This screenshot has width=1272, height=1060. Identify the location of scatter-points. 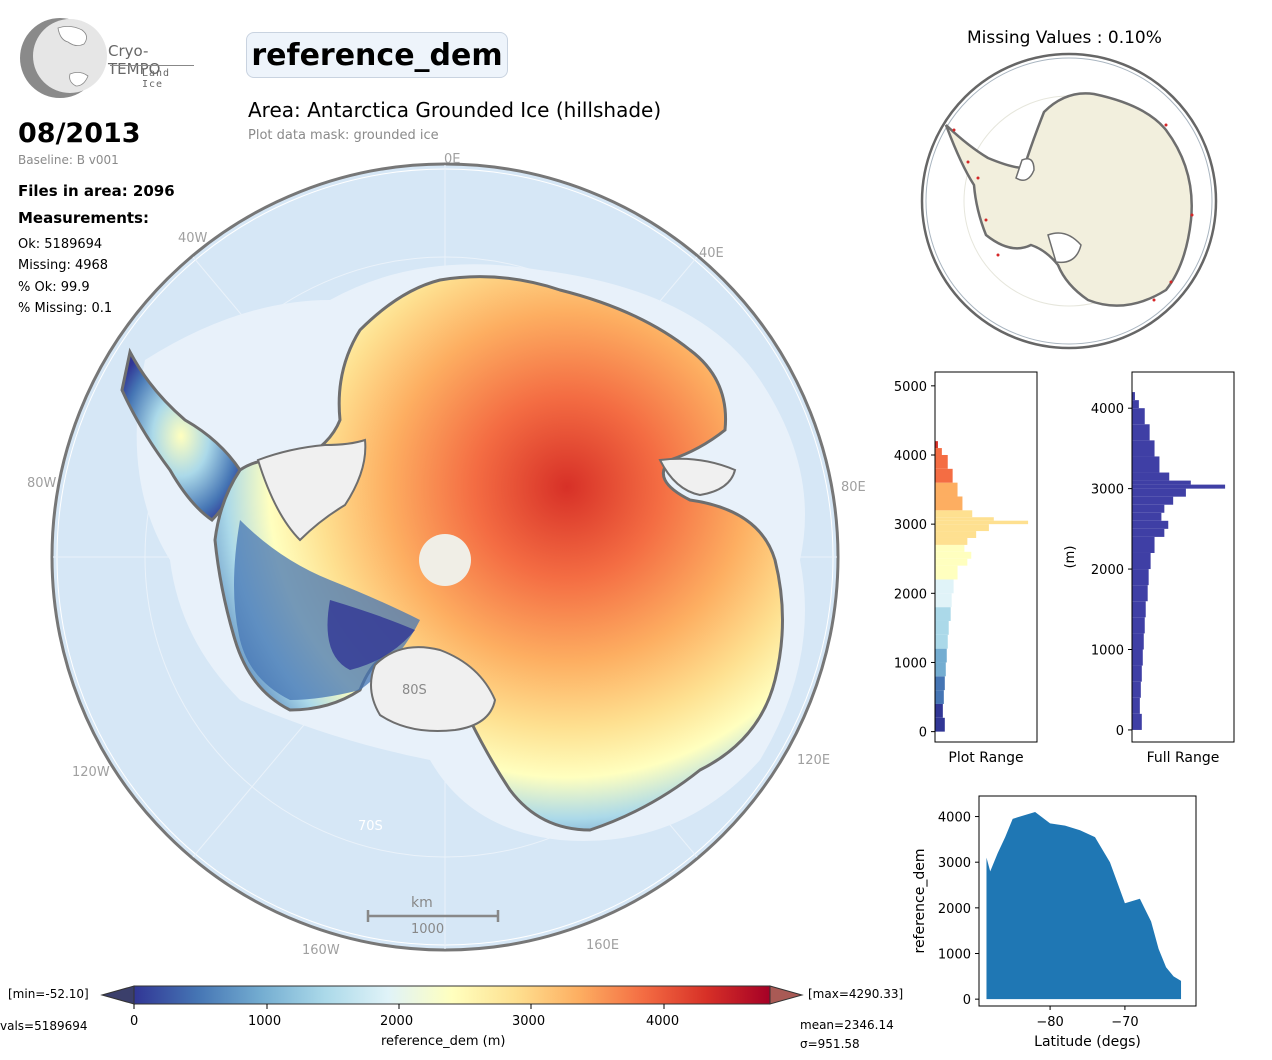
(1084, 905).